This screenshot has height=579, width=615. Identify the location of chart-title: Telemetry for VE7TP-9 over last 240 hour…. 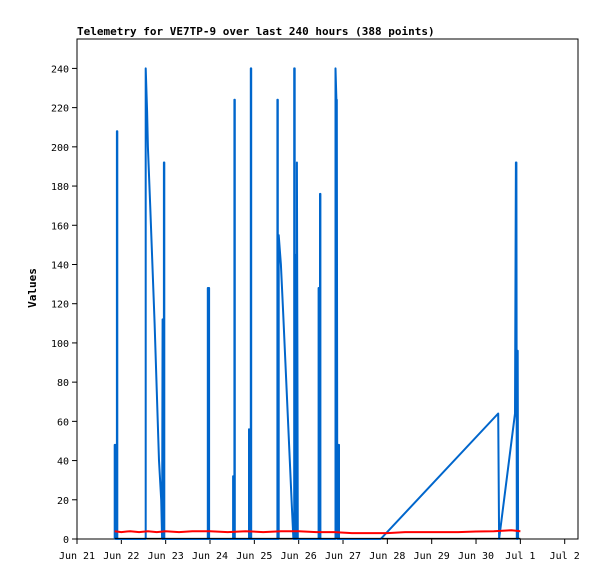
(256, 31).